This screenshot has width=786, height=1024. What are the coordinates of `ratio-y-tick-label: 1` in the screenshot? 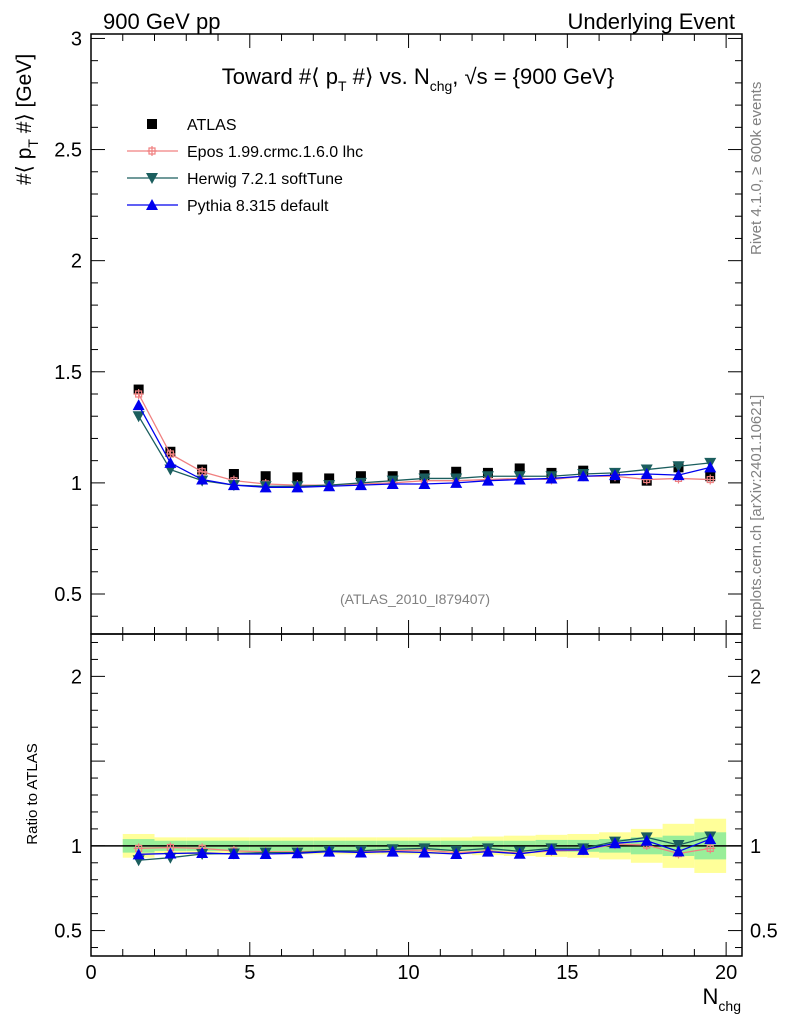 It's located at (76, 847).